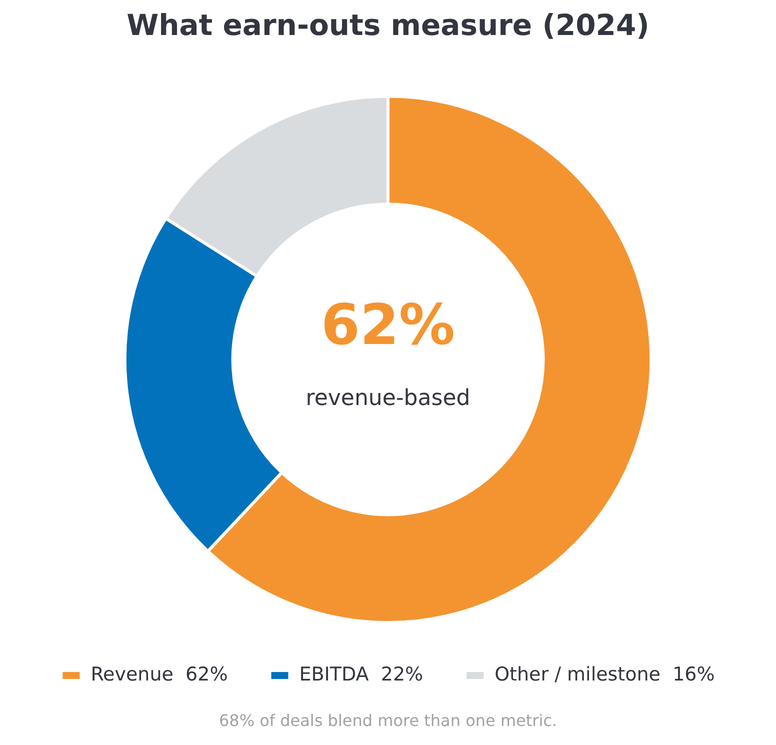 This screenshot has height=745, width=776. What do you see at coordinates (159, 674) in the screenshot?
I see `legend-label: Revenue 62%` at bounding box center [159, 674].